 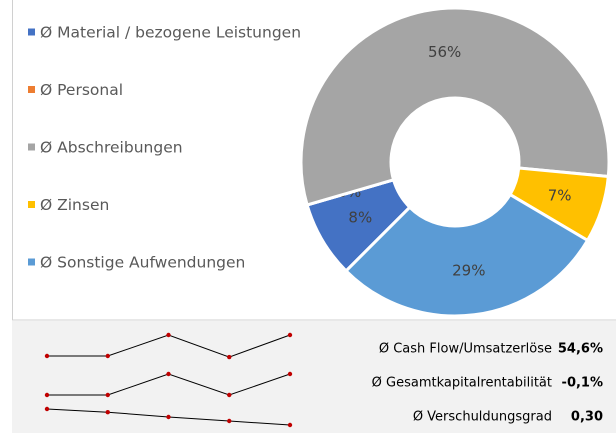 I want to click on data-label: 56%, so click(x=444, y=52).